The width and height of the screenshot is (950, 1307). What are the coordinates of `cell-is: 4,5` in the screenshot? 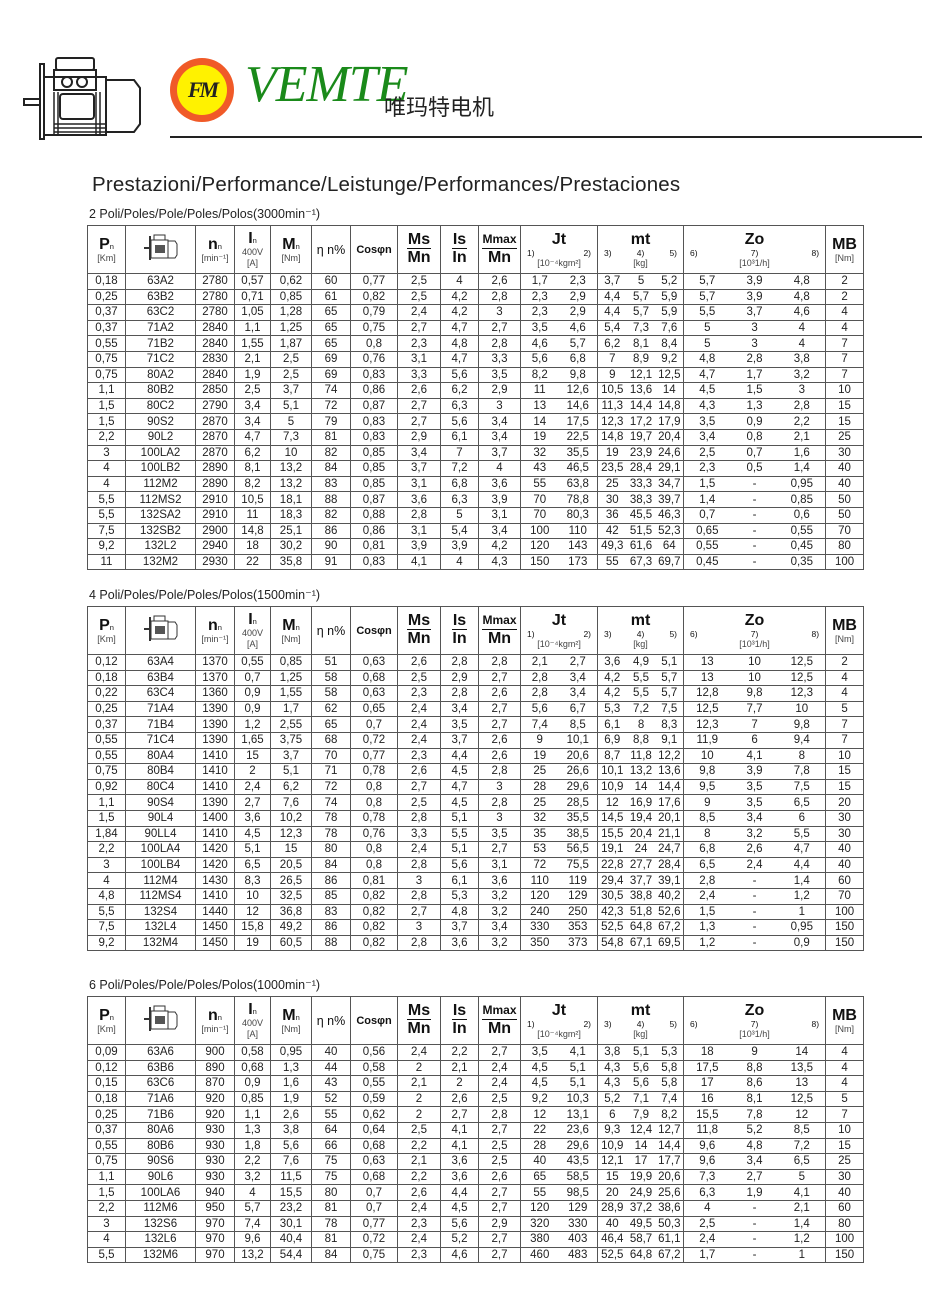 It's located at (459, 1208).